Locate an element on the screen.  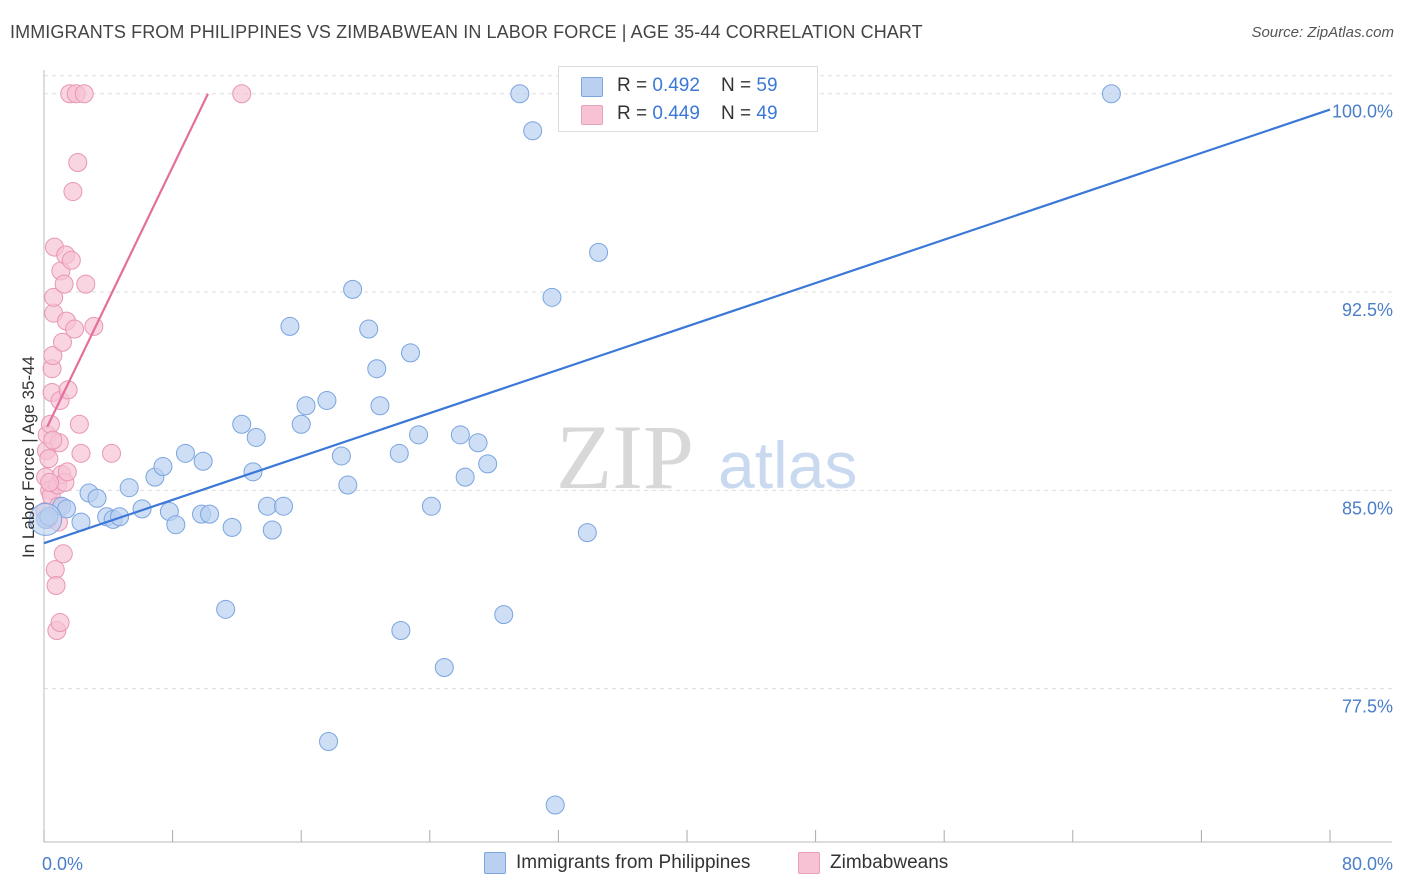
source-label: Source: ZipAtlas.com is located at coordinates (1322, 32).